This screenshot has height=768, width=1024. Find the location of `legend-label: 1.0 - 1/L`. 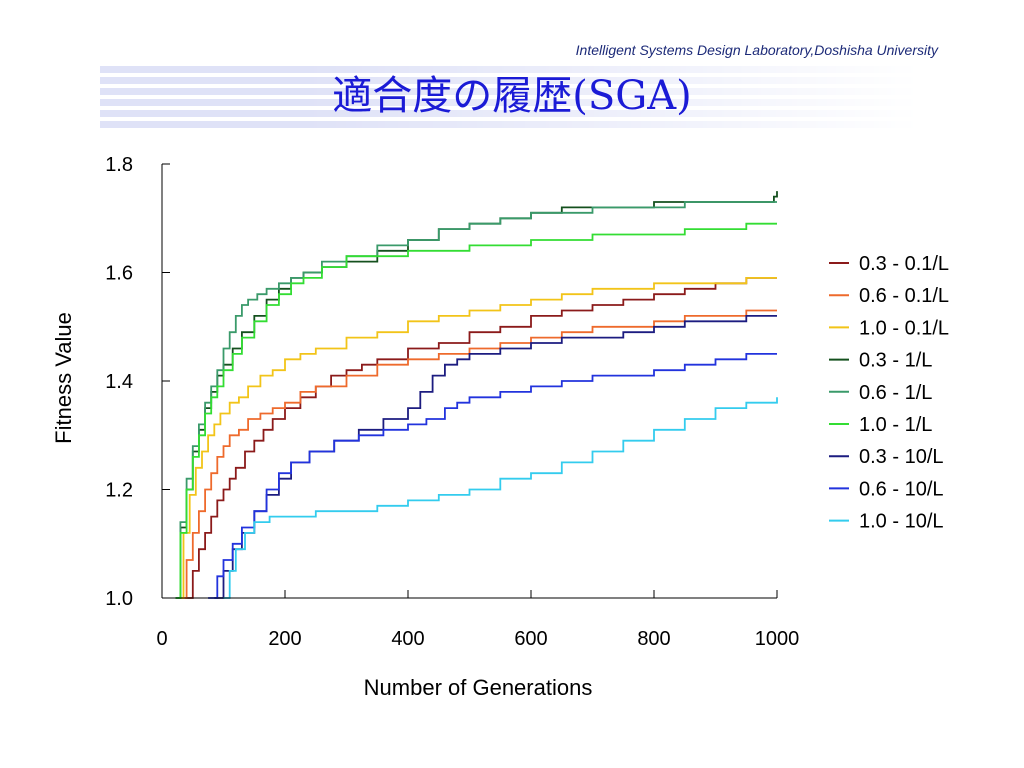

legend-label: 1.0 - 1/L is located at coordinates (895, 425).